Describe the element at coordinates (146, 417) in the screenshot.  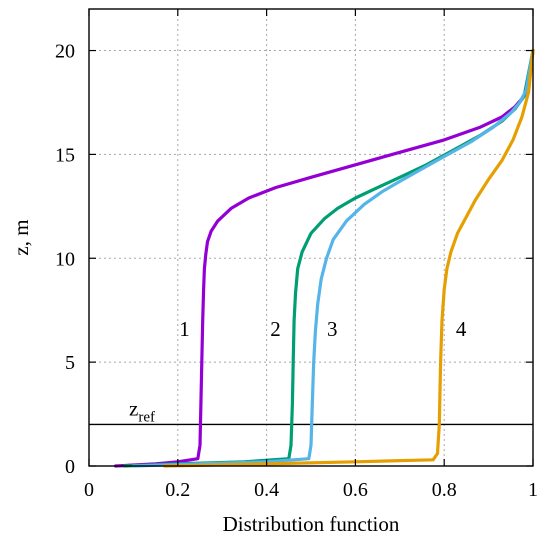
I see `zref-label-sub: ref` at that location.